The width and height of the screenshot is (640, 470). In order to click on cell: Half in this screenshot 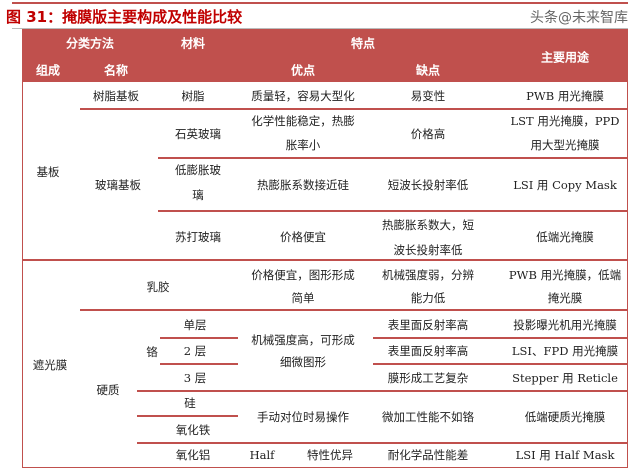, I will do `click(262, 455)`.